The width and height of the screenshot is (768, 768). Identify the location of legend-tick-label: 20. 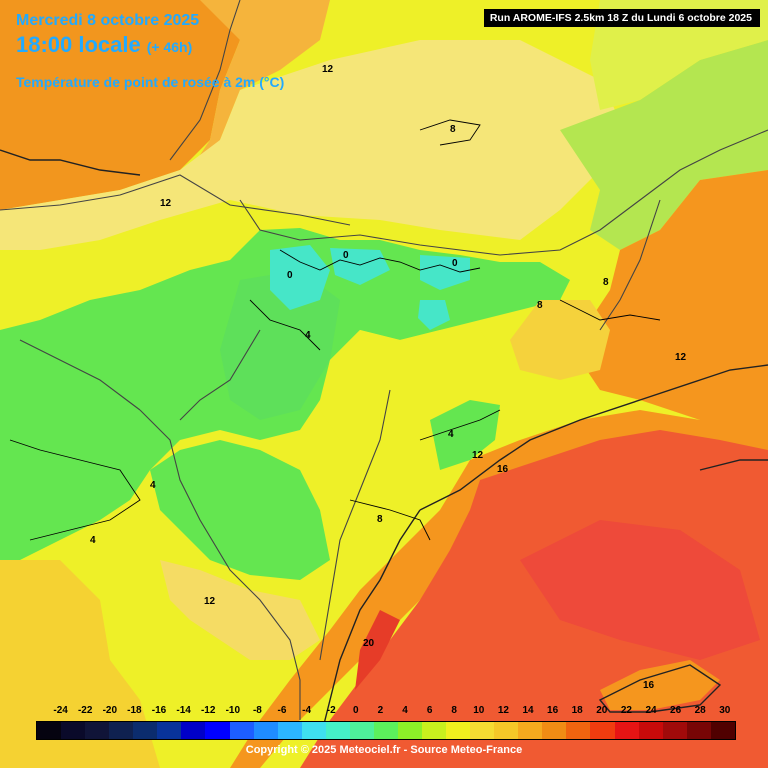
(602, 710).